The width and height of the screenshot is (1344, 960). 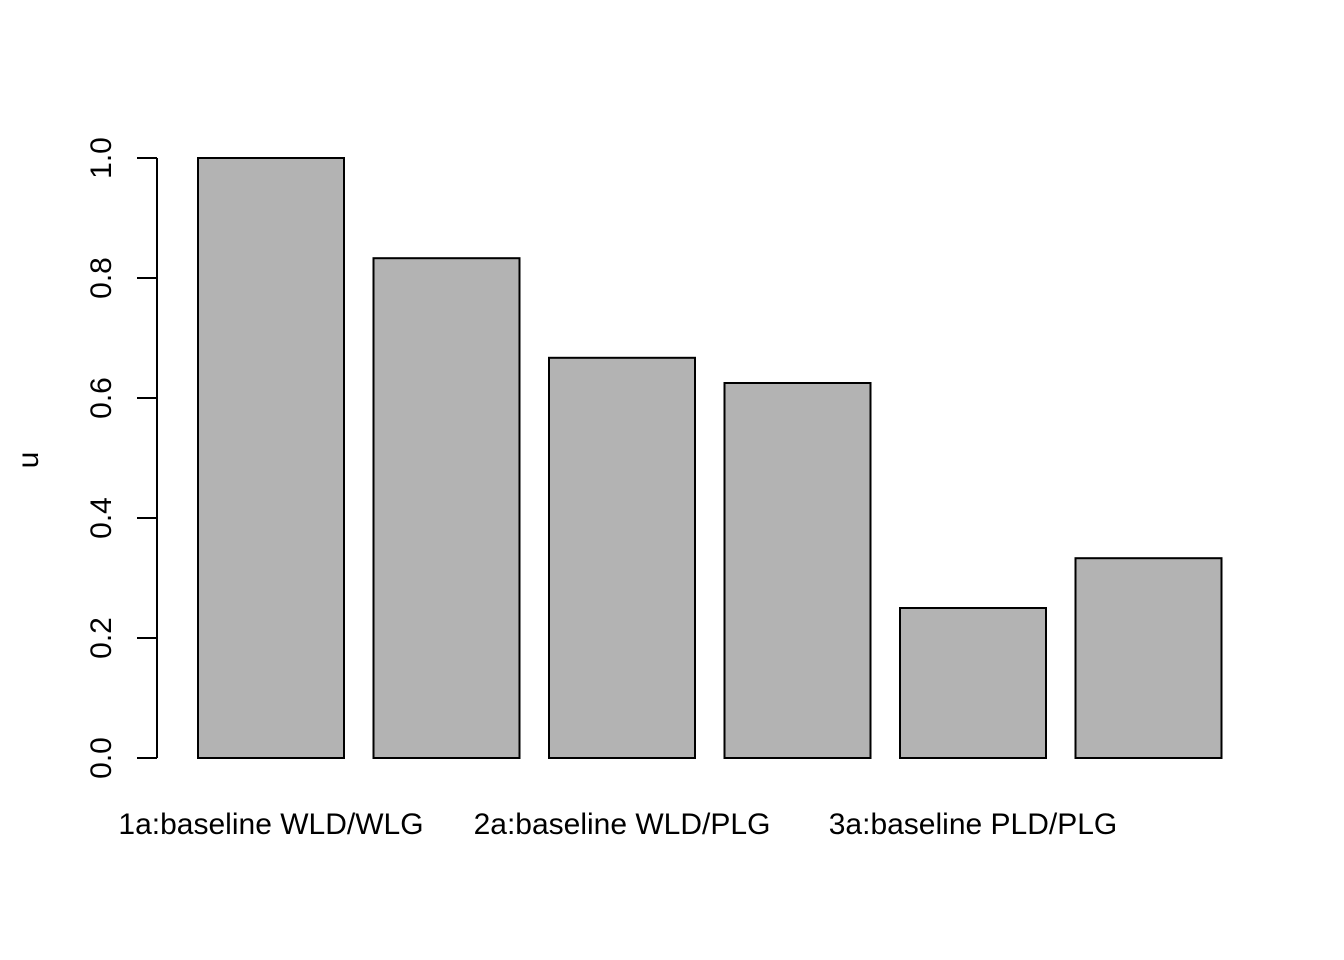 I want to click on x-tick-label: 2a:baseline WLD/PLG, so click(x=622, y=824).